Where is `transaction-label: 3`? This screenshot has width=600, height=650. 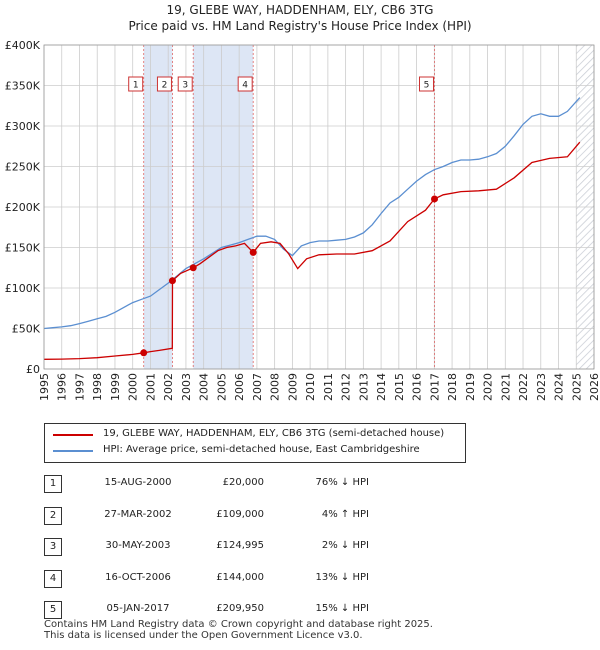 transaction-label: 3 is located at coordinates (185, 86).